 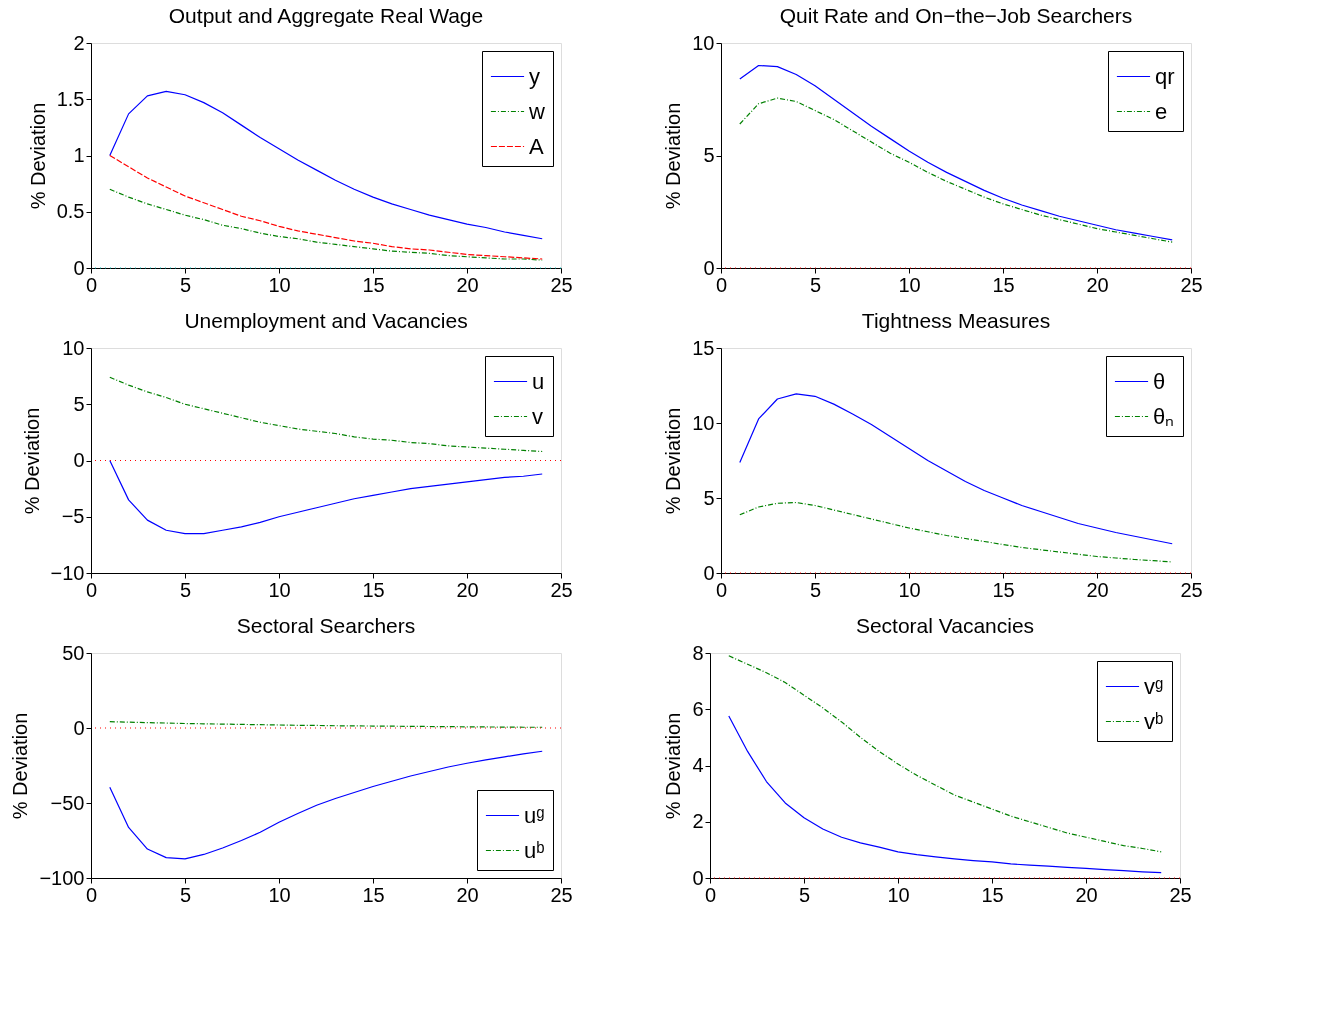 I want to click on y-tick-label: −5, so click(x=73, y=516).